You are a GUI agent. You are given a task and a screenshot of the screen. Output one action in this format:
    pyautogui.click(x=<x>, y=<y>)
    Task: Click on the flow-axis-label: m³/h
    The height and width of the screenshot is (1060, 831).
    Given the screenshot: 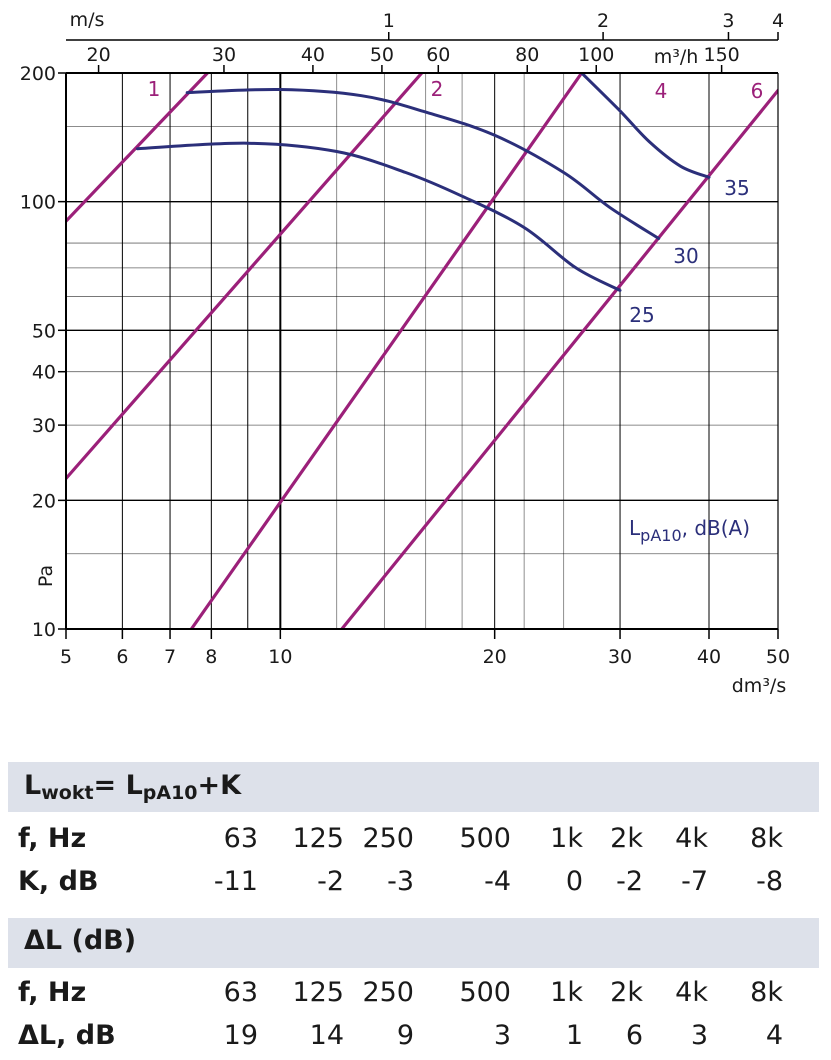 What is the action you would take?
    pyautogui.click(x=676, y=57)
    